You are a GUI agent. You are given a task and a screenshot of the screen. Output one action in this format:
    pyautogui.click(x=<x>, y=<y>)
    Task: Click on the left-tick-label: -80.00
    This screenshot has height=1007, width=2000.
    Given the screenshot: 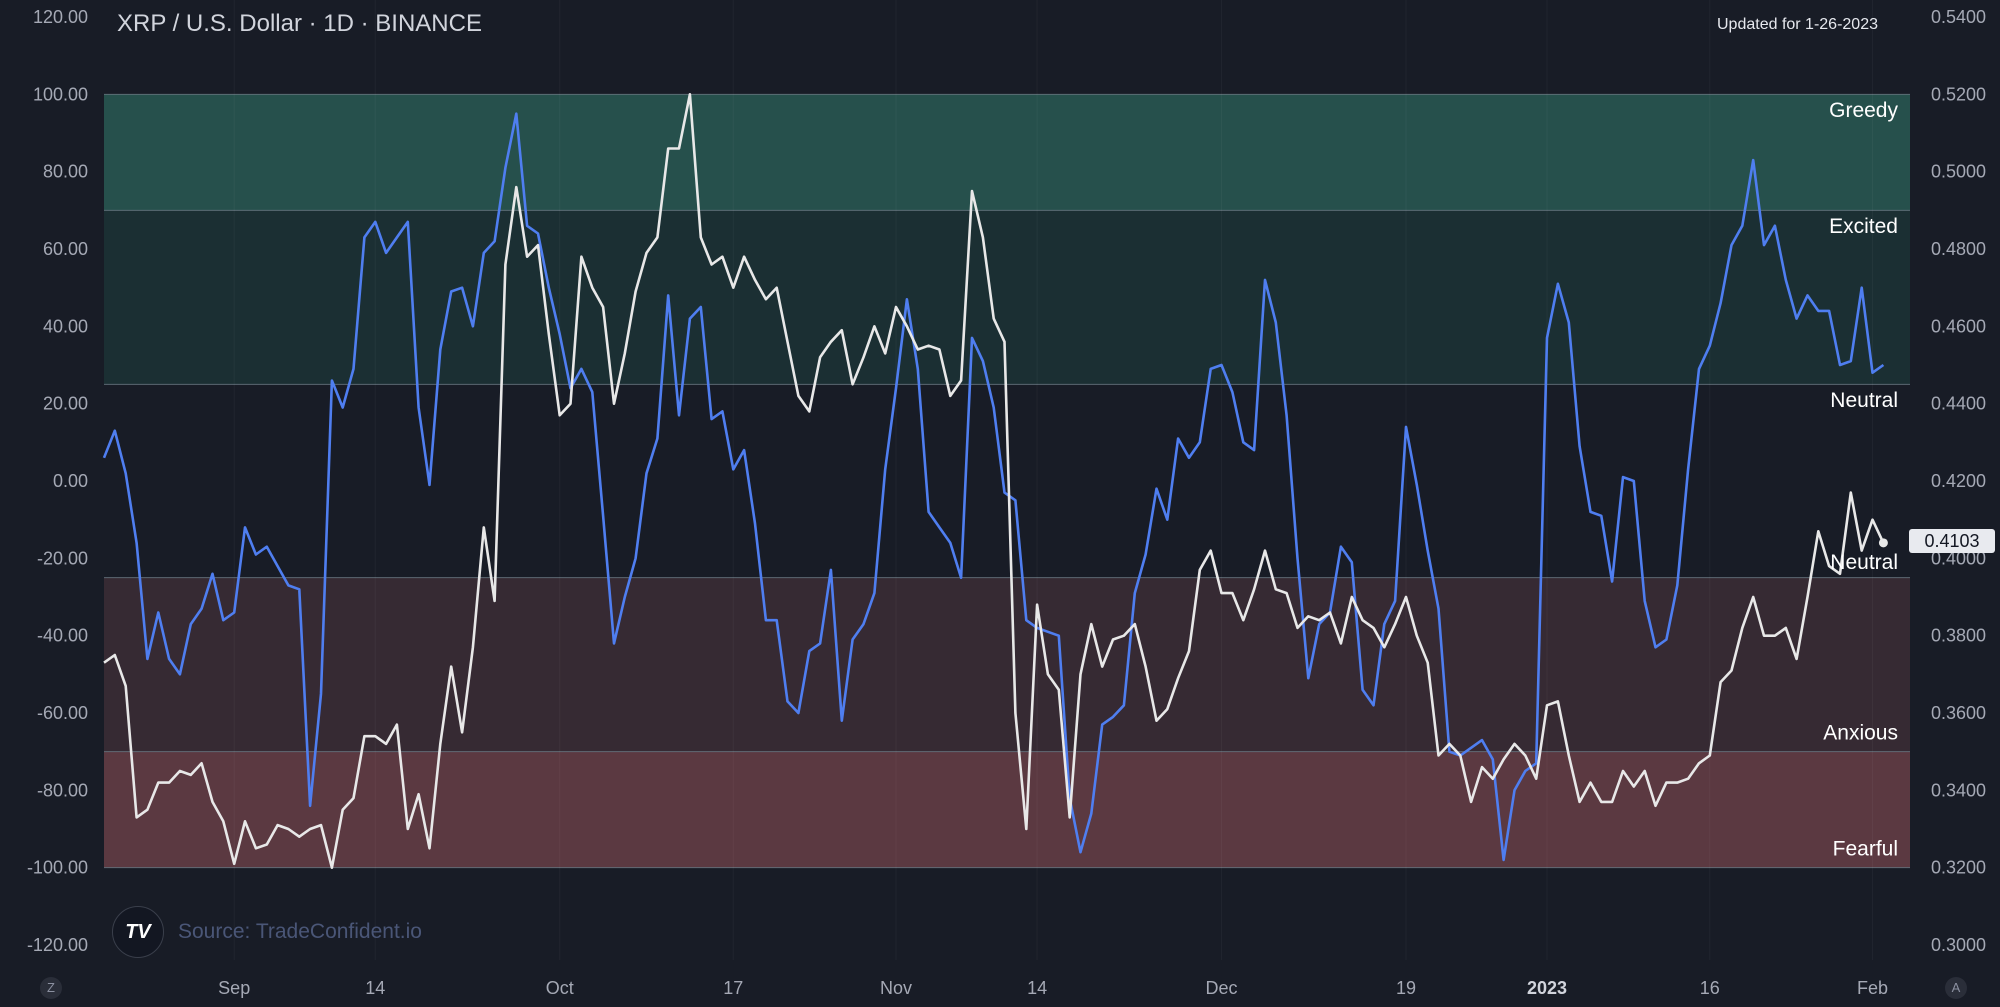 What is the action you would take?
    pyautogui.click(x=62, y=790)
    